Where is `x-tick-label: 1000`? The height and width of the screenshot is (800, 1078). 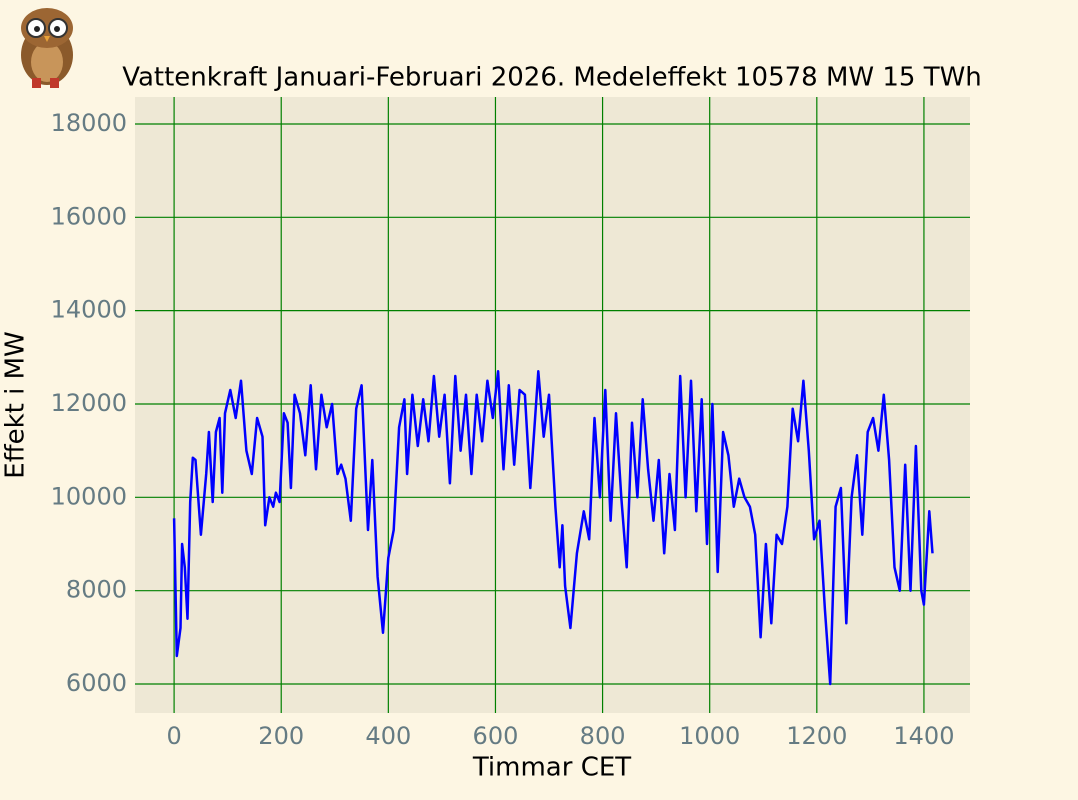 x-tick-label: 1000 is located at coordinates (709, 736).